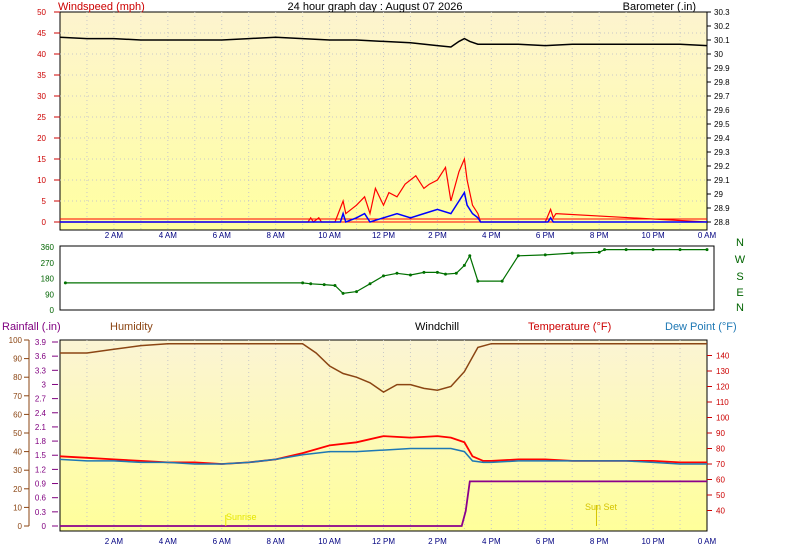 The width and height of the screenshot is (798, 554). I want to click on barometer-tick-label: 30.3, so click(722, 12).